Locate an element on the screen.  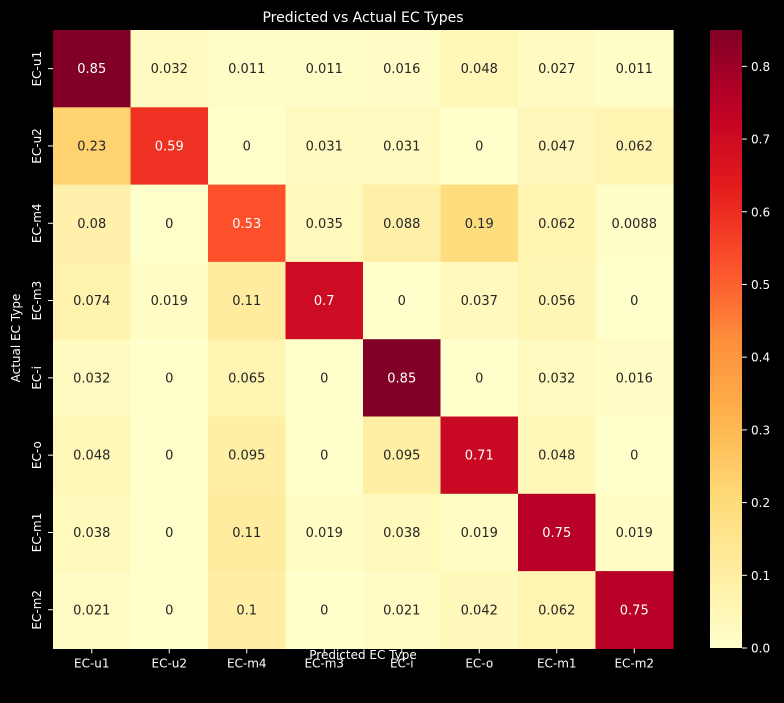
cell-value-label: 0.042 is located at coordinates (479, 610).